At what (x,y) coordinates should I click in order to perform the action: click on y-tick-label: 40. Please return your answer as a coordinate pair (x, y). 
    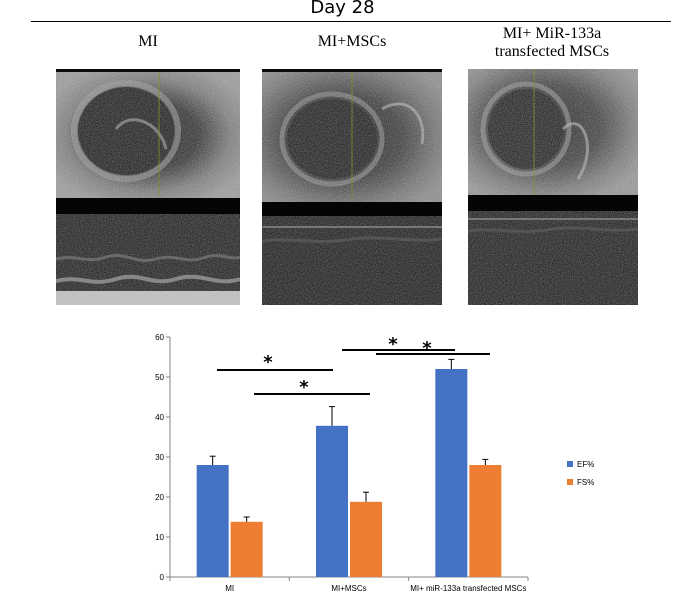
    Looking at the image, I should click on (159, 417).